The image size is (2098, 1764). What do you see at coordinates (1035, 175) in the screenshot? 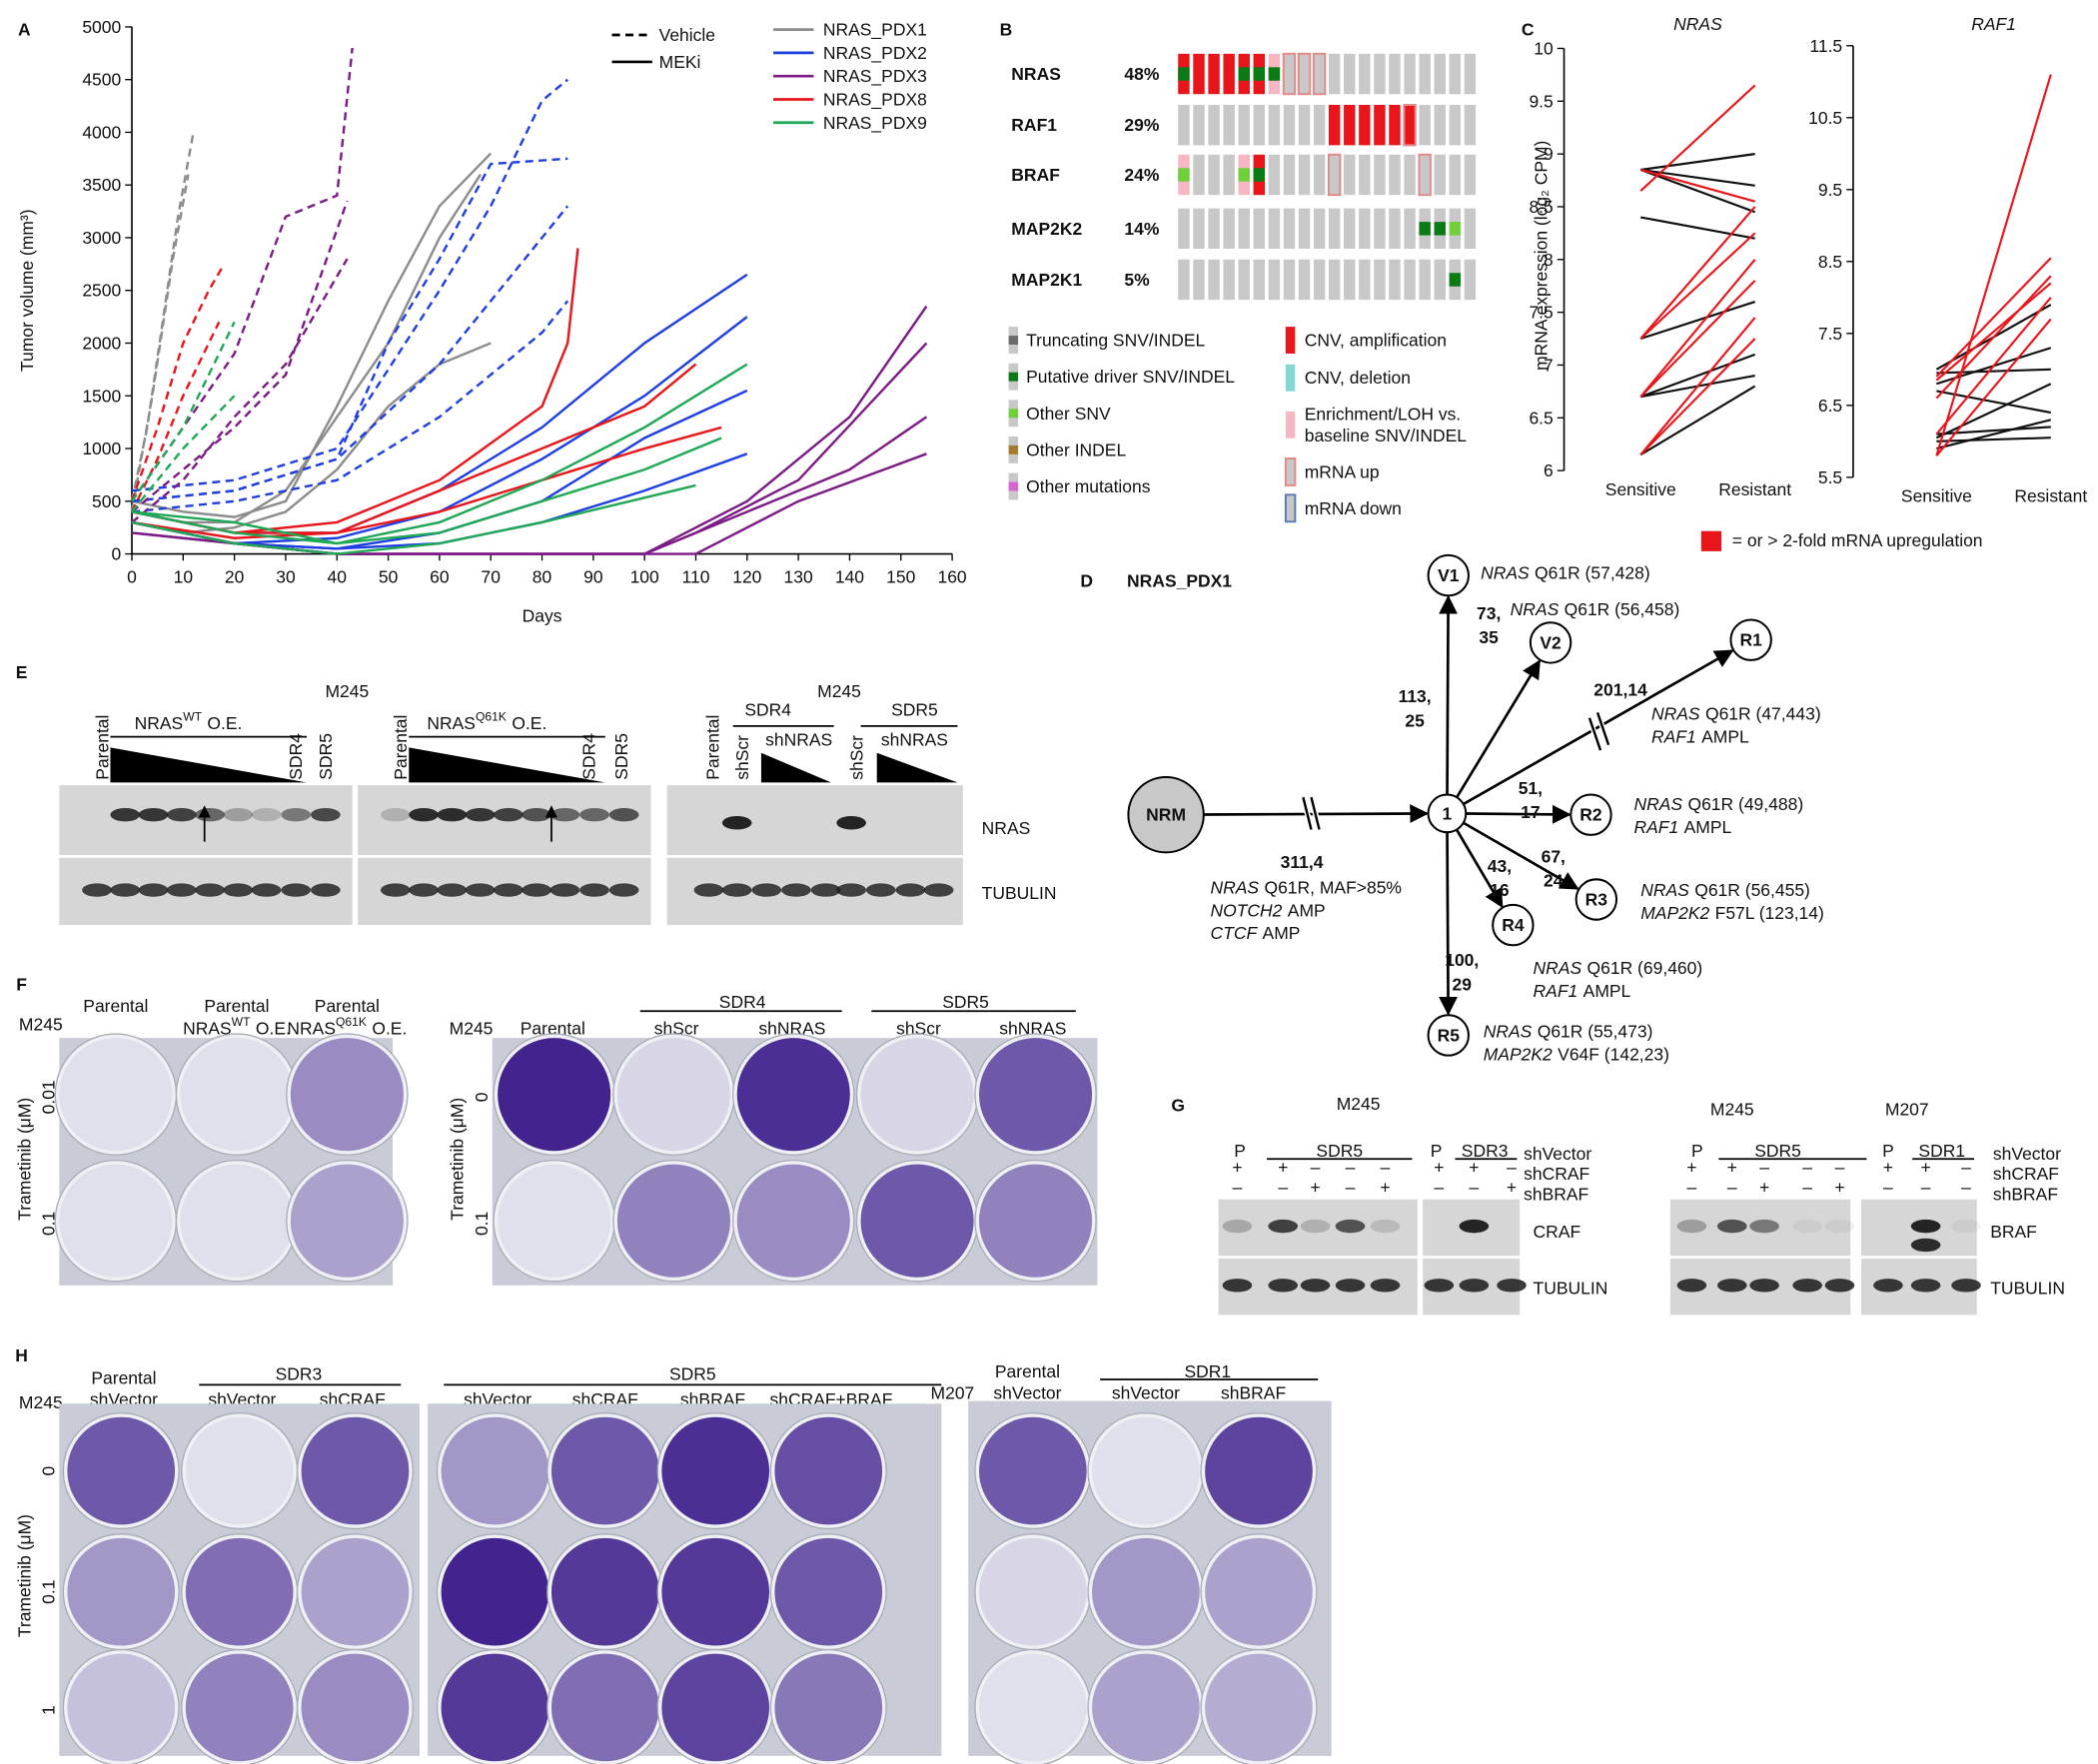
I see `gene-label: BRAF` at bounding box center [1035, 175].